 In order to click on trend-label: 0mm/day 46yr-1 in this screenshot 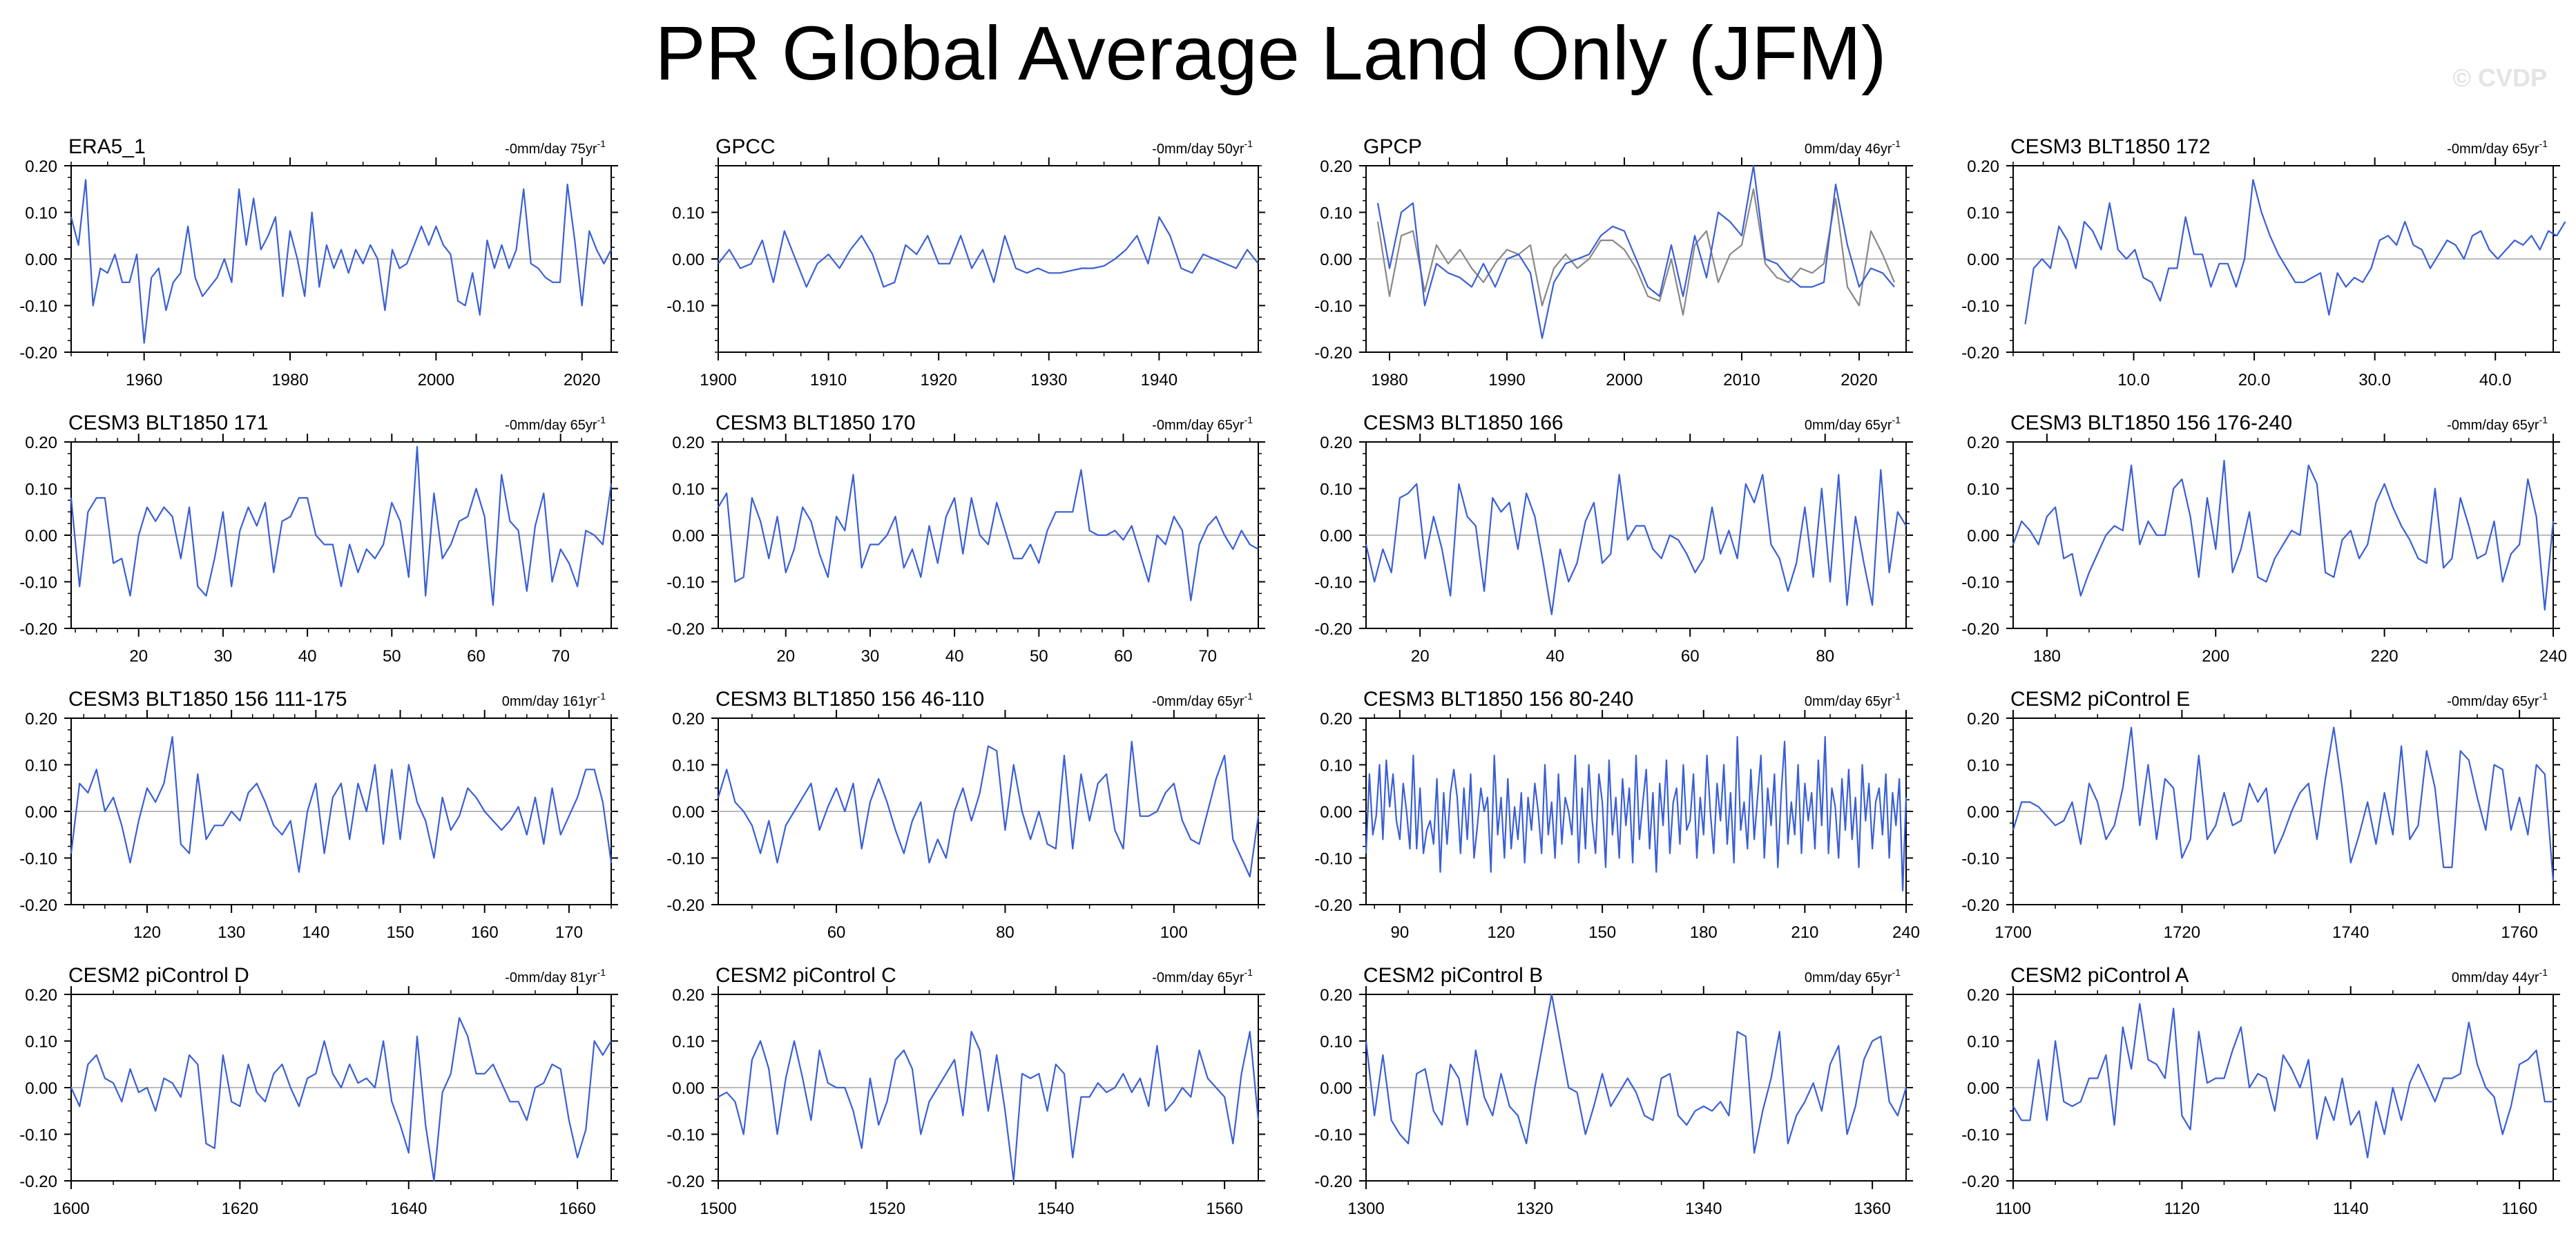, I will do `click(1853, 148)`.